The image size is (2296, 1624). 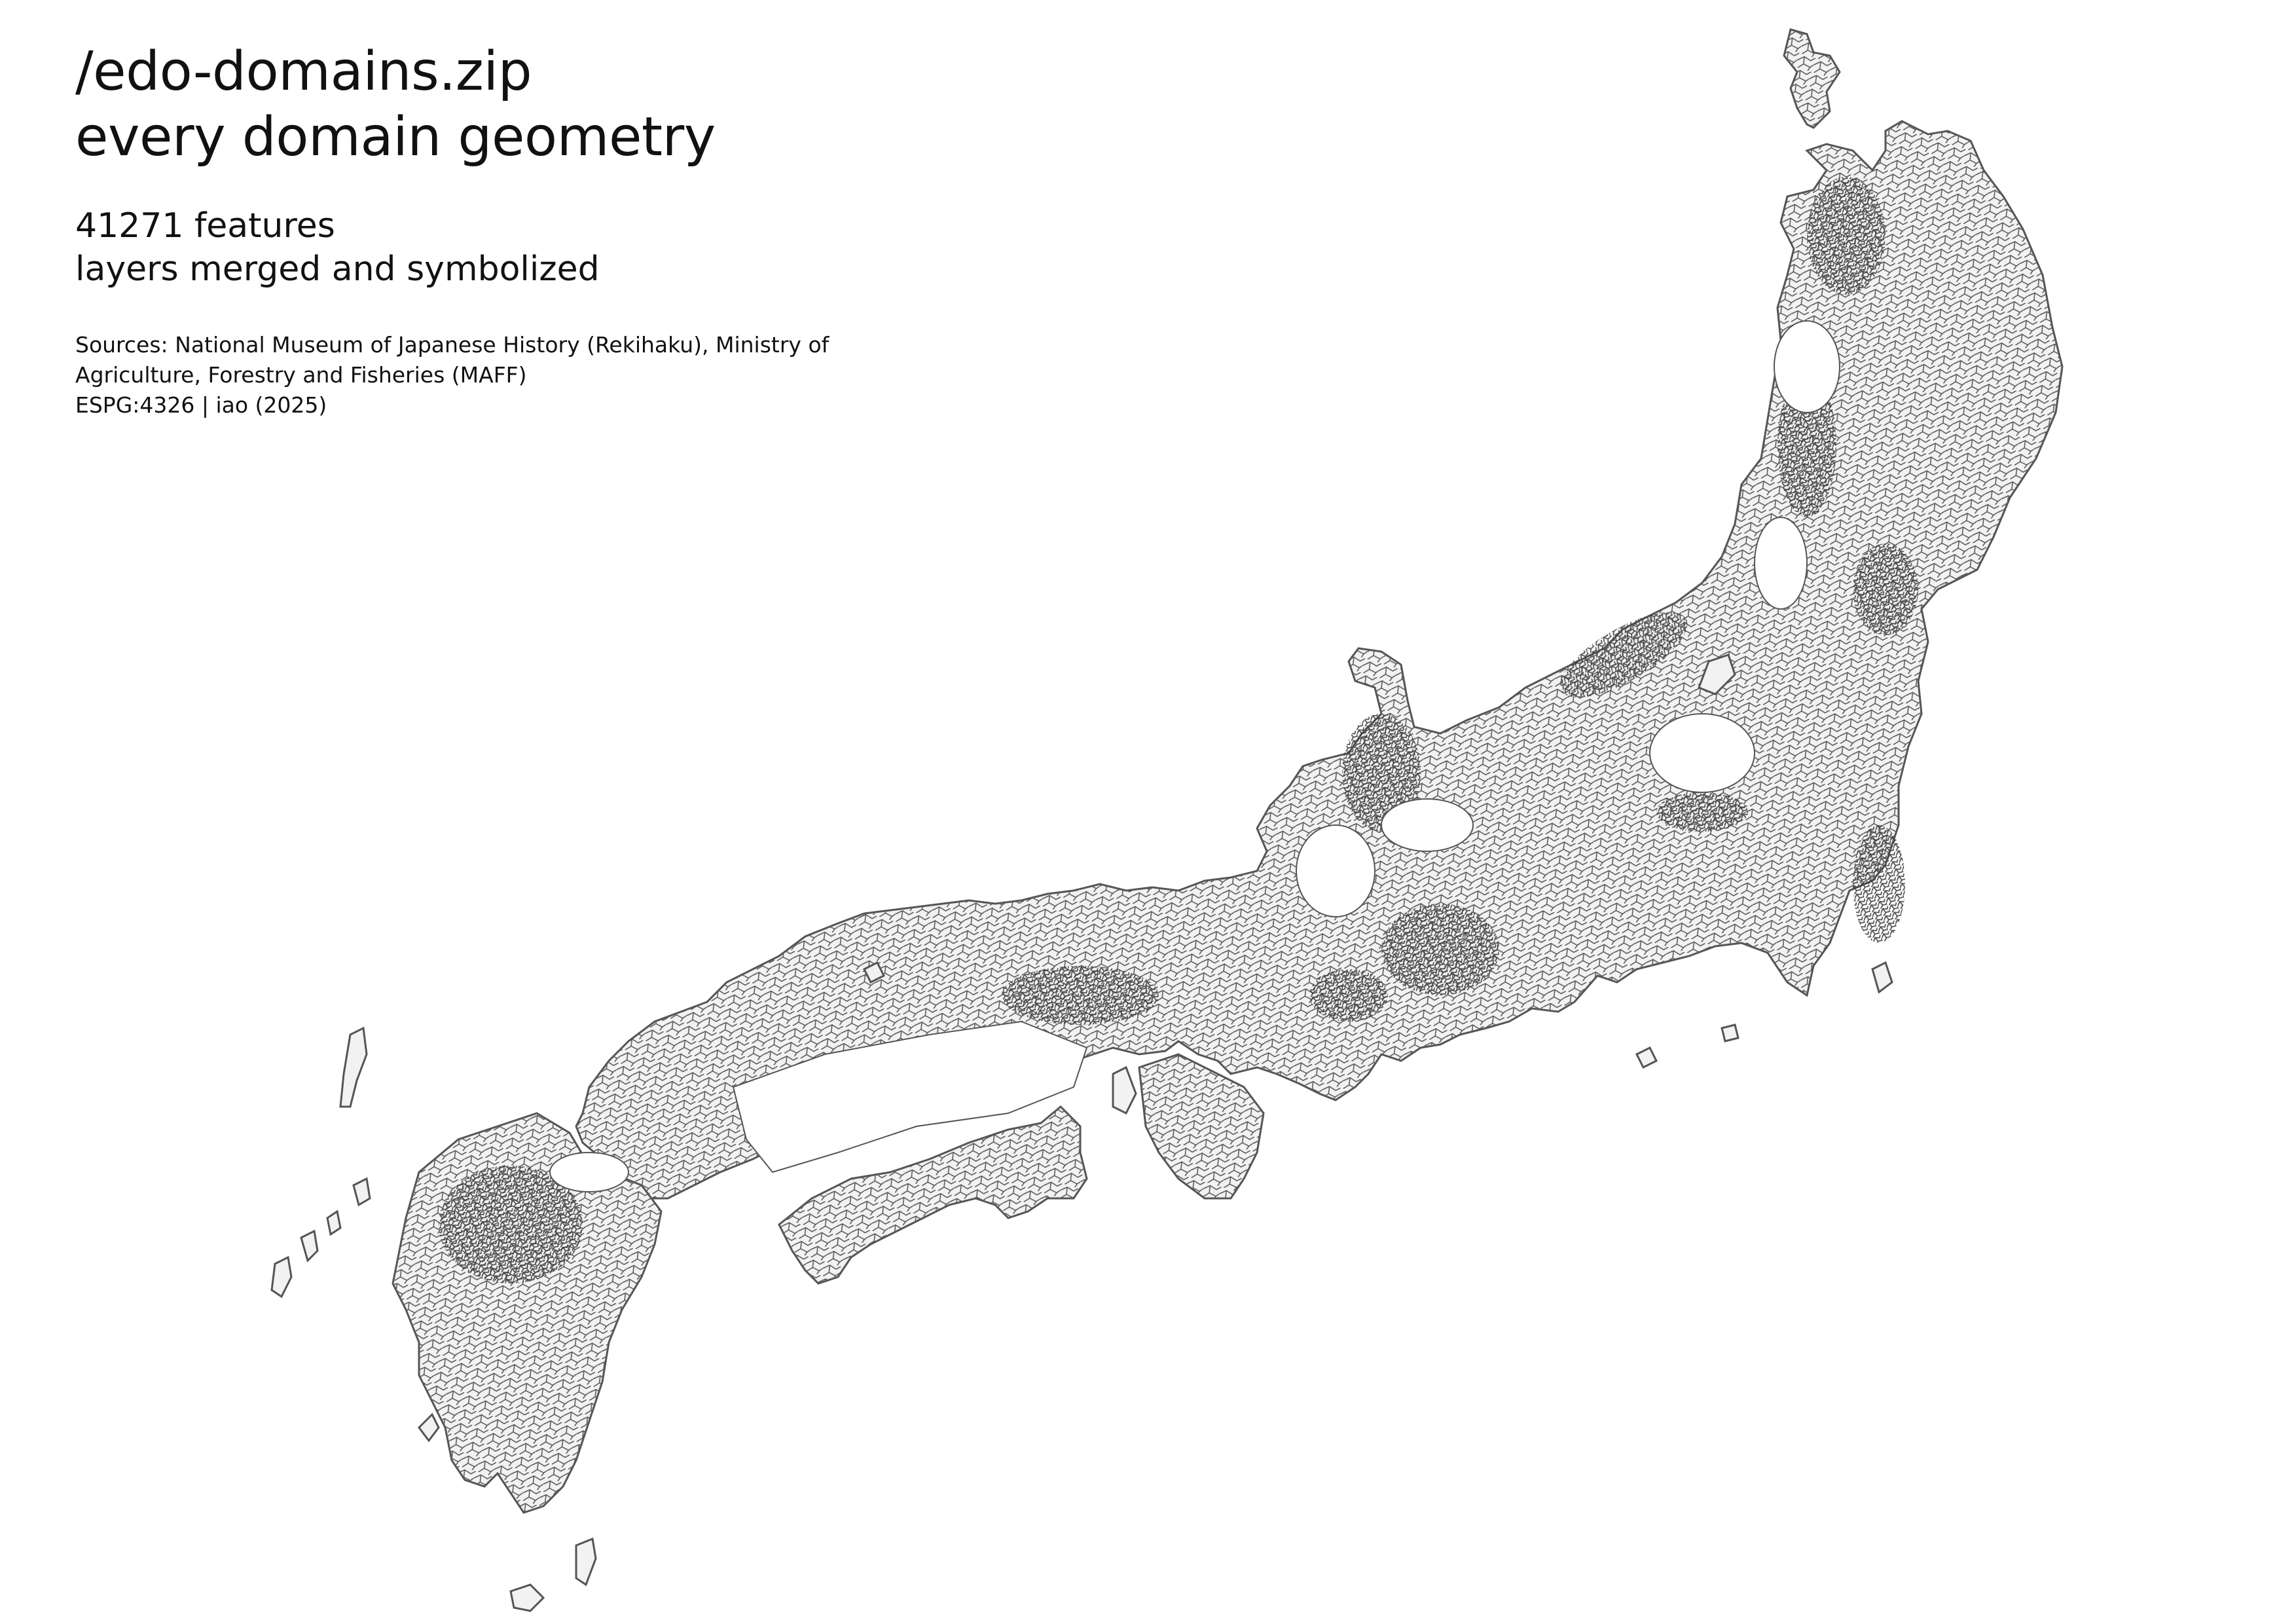 What do you see at coordinates (395, 137) in the screenshot?
I see `title-line-2: every domain geometry` at bounding box center [395, 137].